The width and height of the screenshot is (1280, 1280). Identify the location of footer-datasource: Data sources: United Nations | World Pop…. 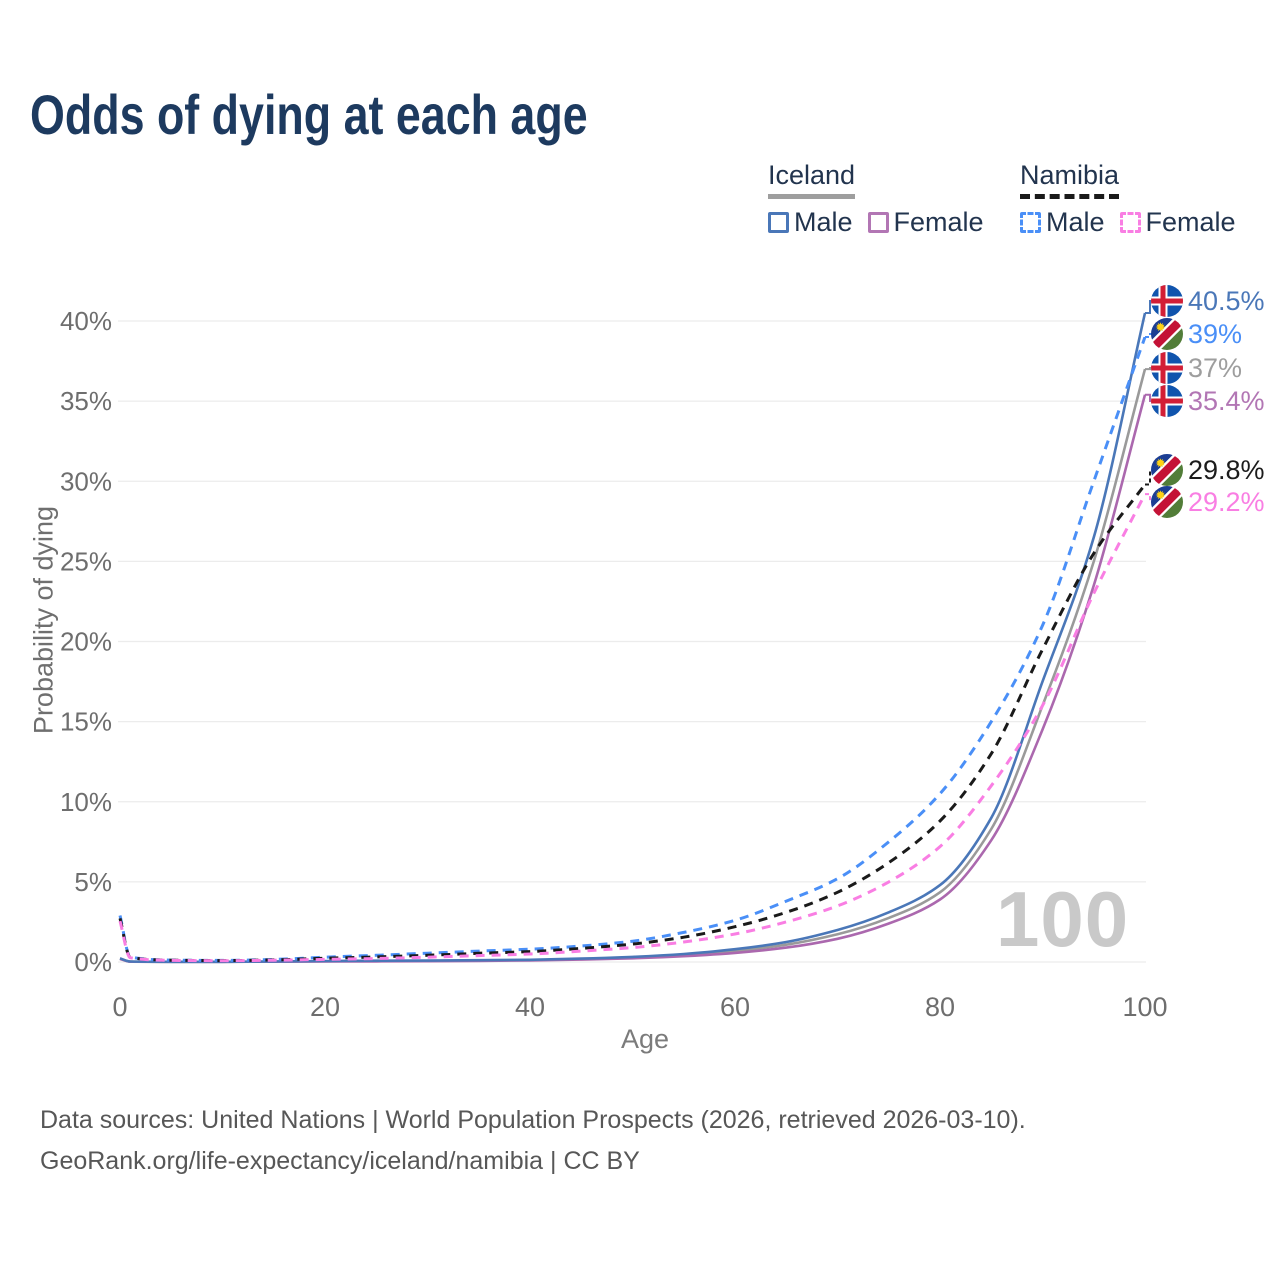
(533, 1120).